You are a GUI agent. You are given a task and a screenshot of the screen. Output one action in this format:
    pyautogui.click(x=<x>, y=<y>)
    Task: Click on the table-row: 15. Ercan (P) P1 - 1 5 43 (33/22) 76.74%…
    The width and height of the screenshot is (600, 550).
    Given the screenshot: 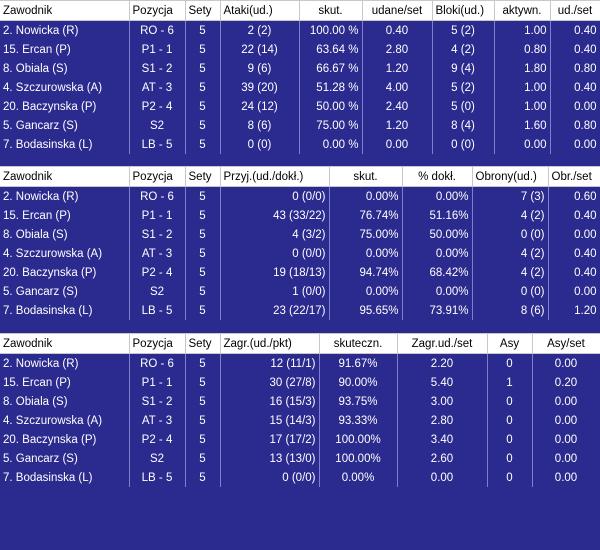 What is the action you would take?
    pyautogui.click(x=300, y=215)
    